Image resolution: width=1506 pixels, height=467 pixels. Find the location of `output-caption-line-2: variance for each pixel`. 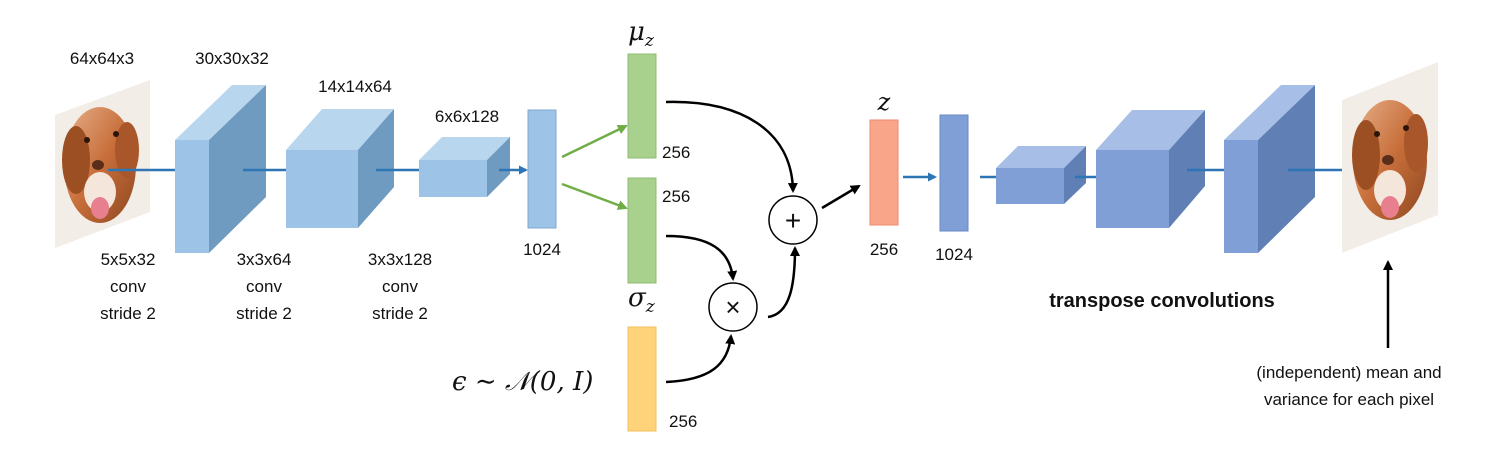

output-caption-line-2: variance for each pixel is located at coordinates (1349, 399).